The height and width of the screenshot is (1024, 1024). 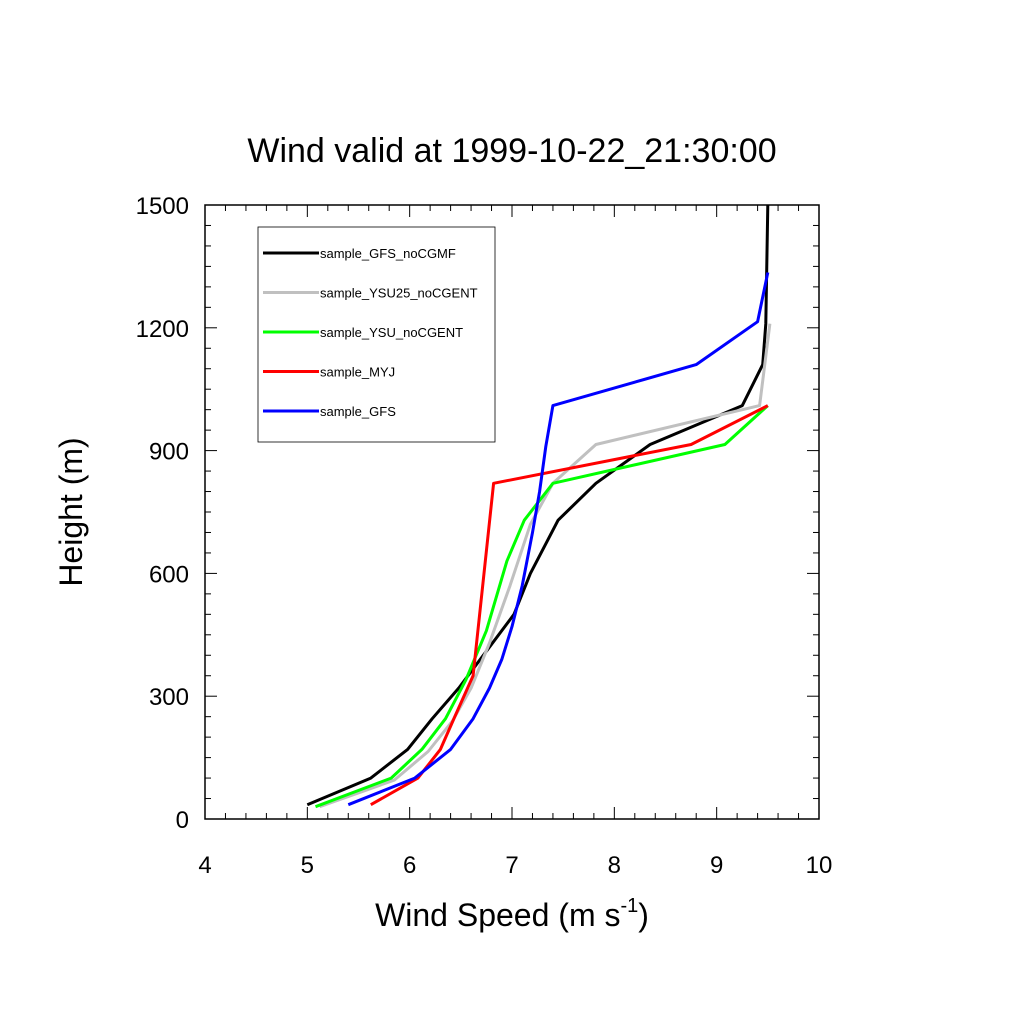 I want to click on x-axis-label-suffix: ), so click(x=643, y=915).